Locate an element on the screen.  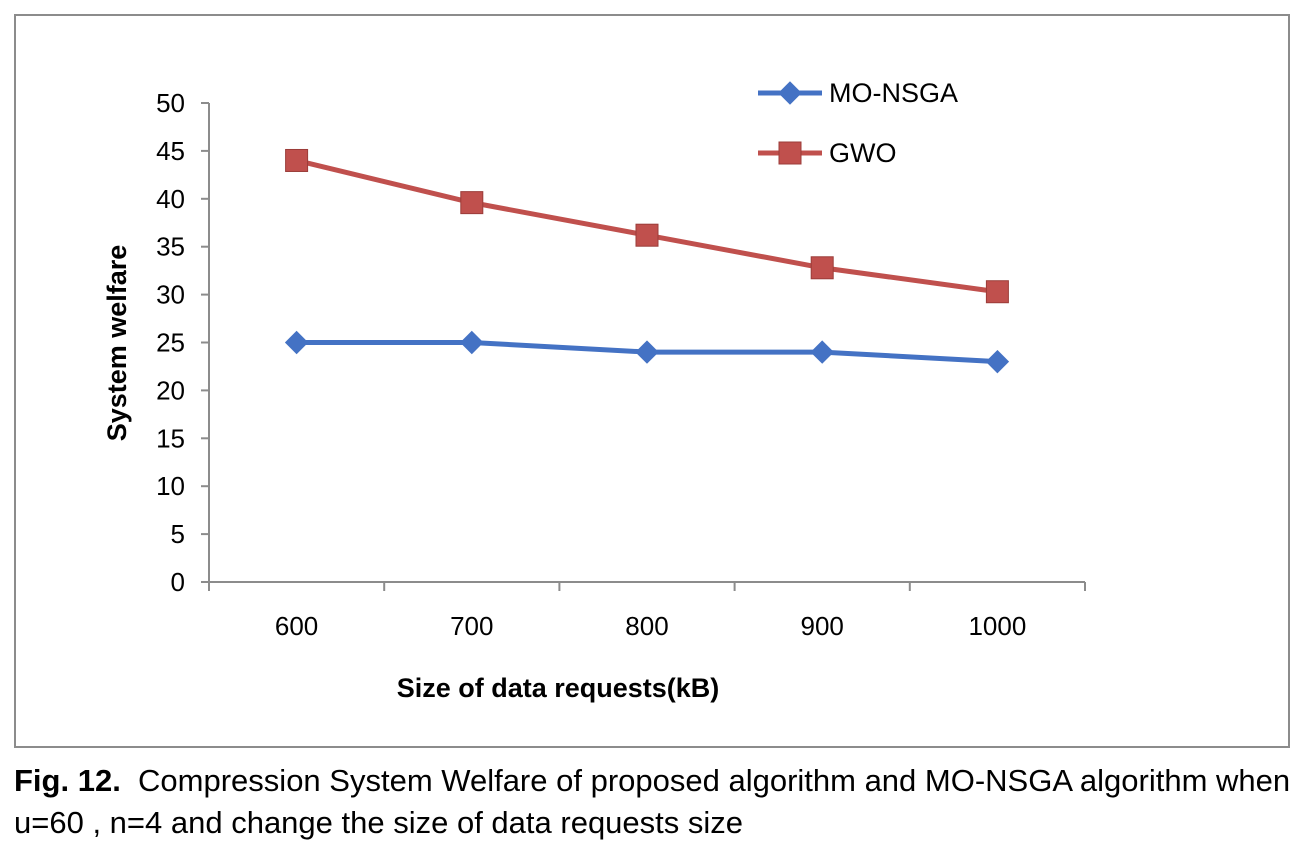
y-tick-label: 10 is located at coordinates (170, 486).